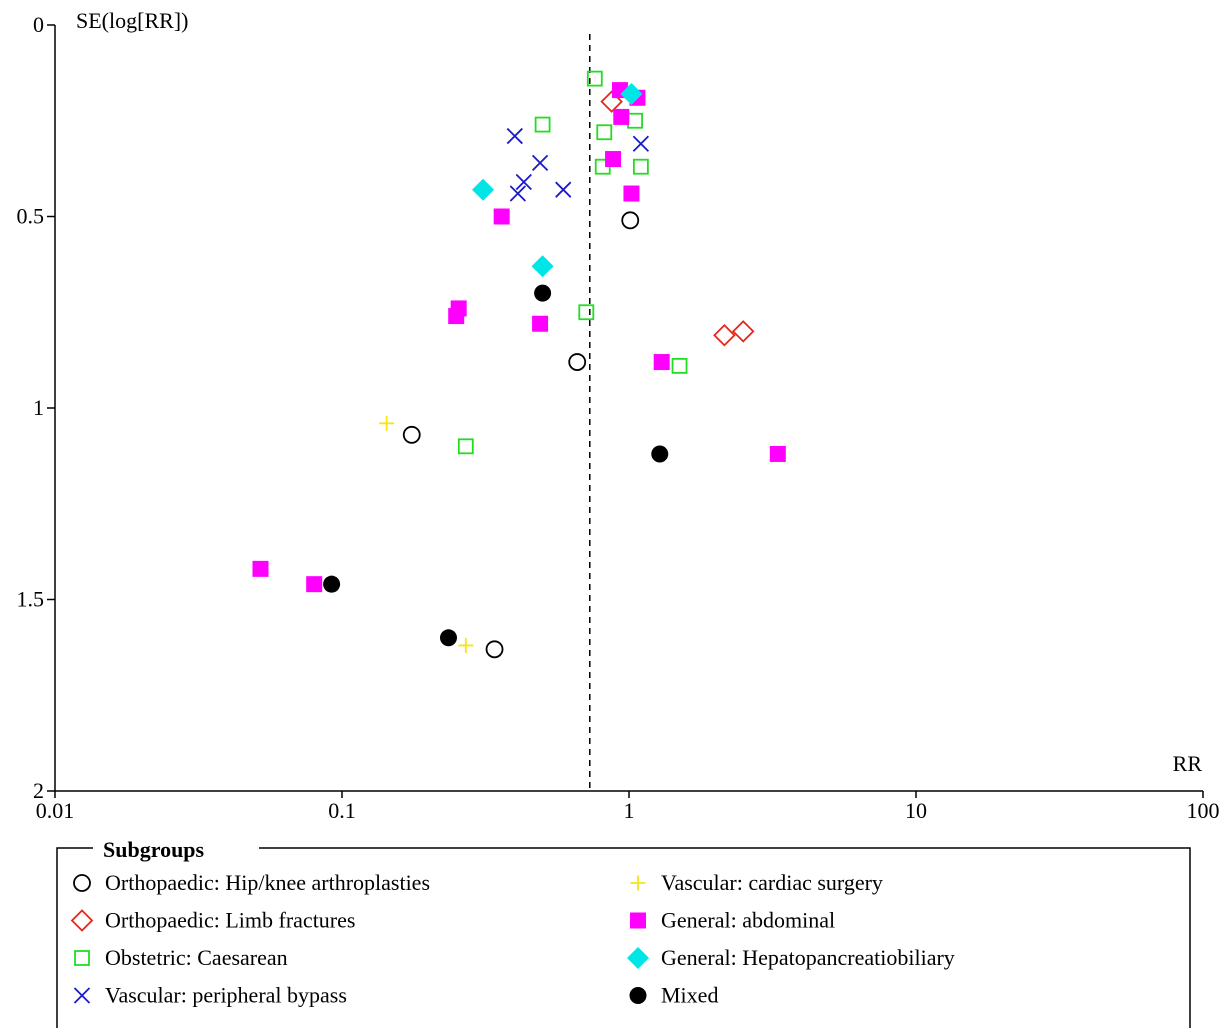 This screenshot has height=1028, width=1229. I want to click on legend-label: Vascular: cardiac surgery, so click(772, 882).